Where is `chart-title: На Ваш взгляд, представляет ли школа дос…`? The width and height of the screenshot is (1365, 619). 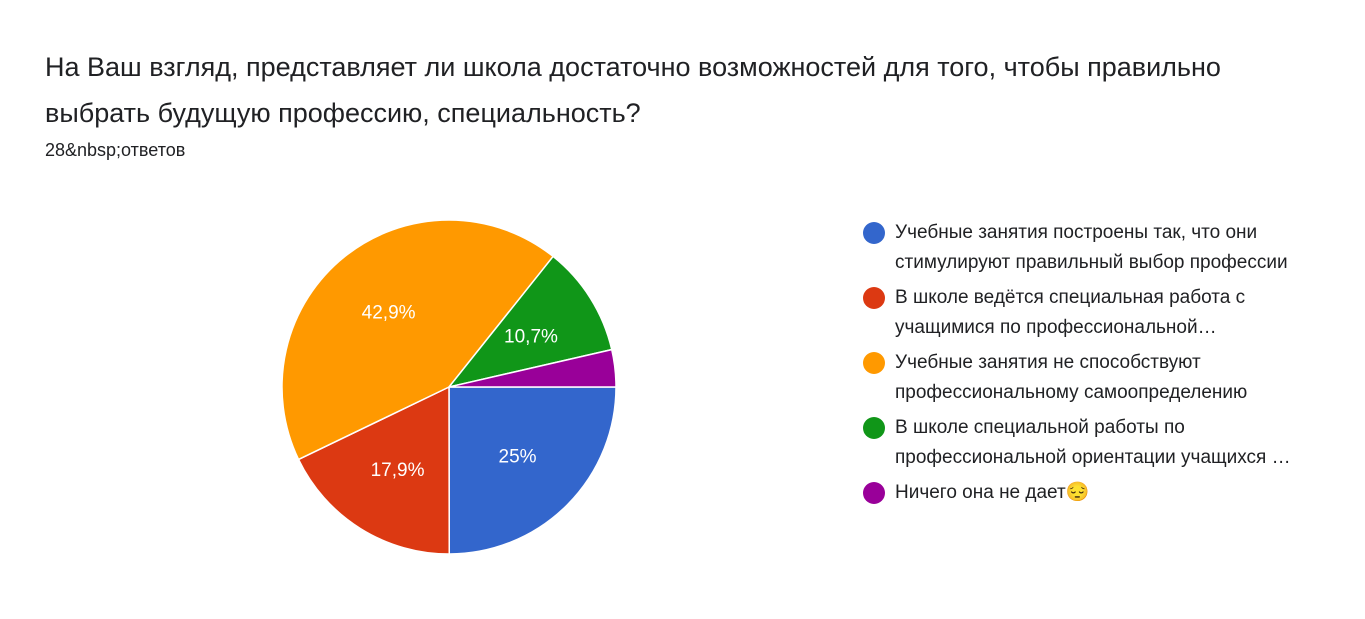 chart-title: На Ваш взгляд, представляет ли школа дос… is located at coordinates (633, 90).